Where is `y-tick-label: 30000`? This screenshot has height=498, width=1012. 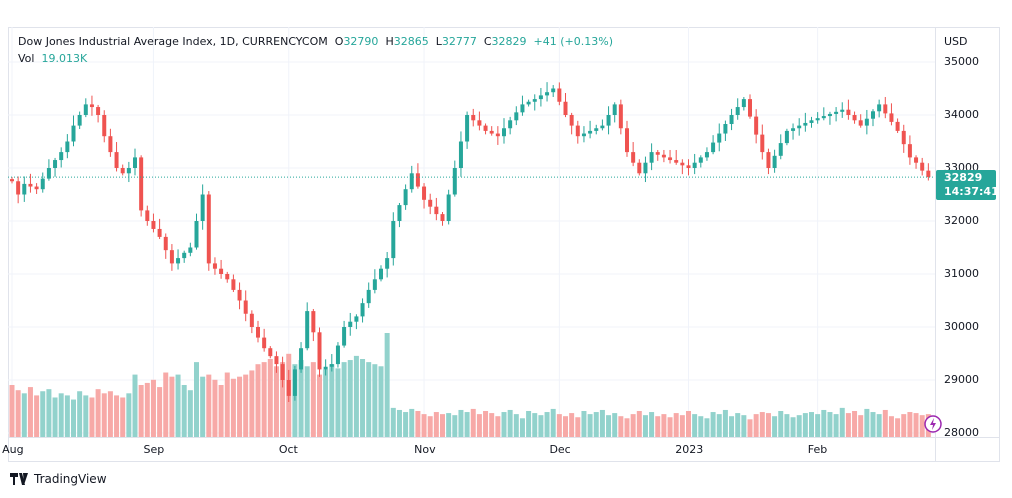 y-tick-label: 30000 is located at coordinates (961, 326).